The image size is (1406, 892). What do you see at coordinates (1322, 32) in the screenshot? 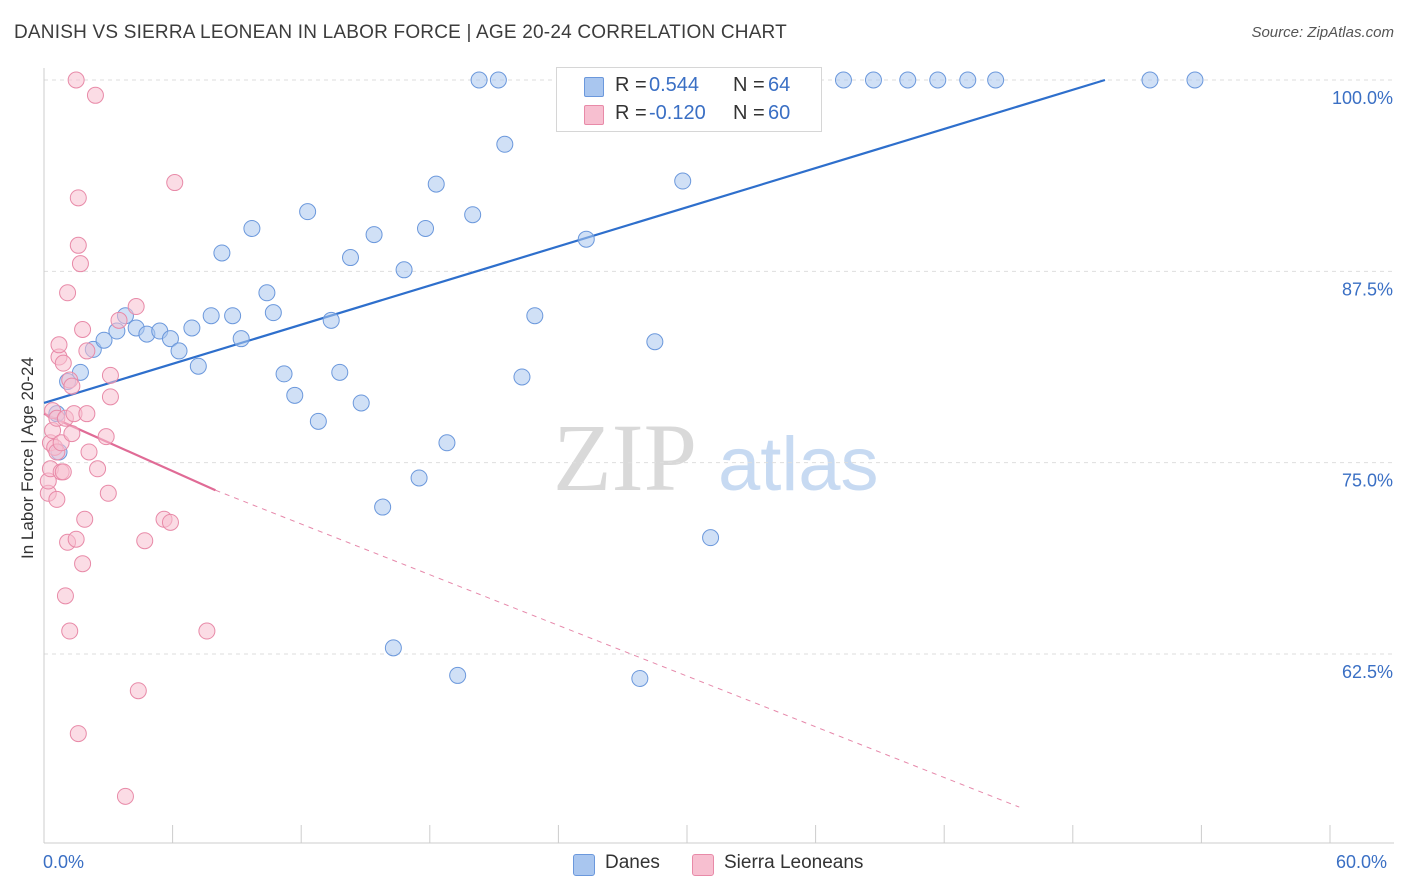
I see `source-label: Source: ZipAtlas.com` at bounding box center [1322, 32].